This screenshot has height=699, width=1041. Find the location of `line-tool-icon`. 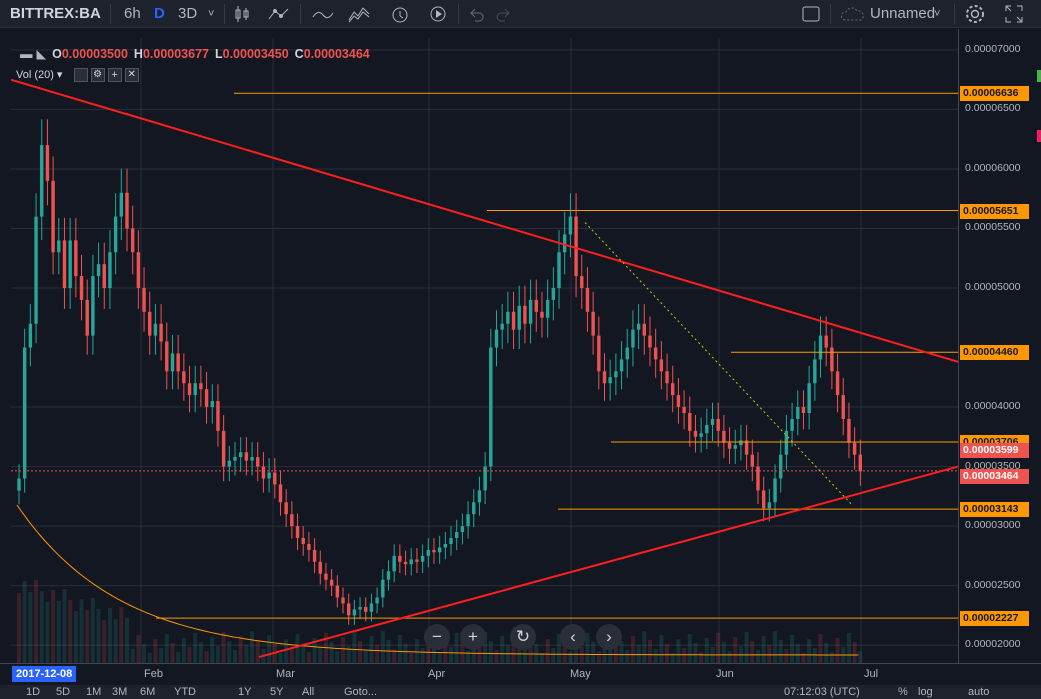

line-tool-icon is located at coordinates (323, 14).